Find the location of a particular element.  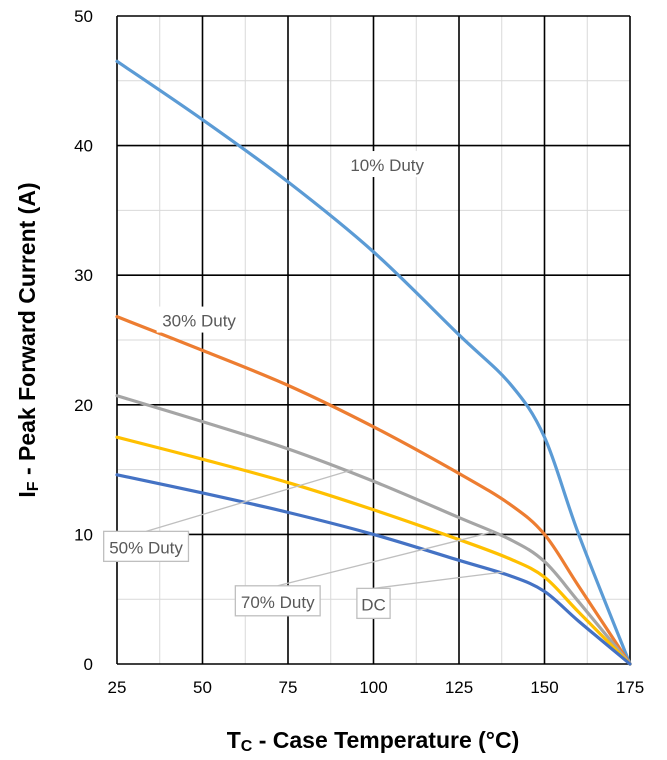

annotation-dc-label: DC is located at coordinates (373, 604).